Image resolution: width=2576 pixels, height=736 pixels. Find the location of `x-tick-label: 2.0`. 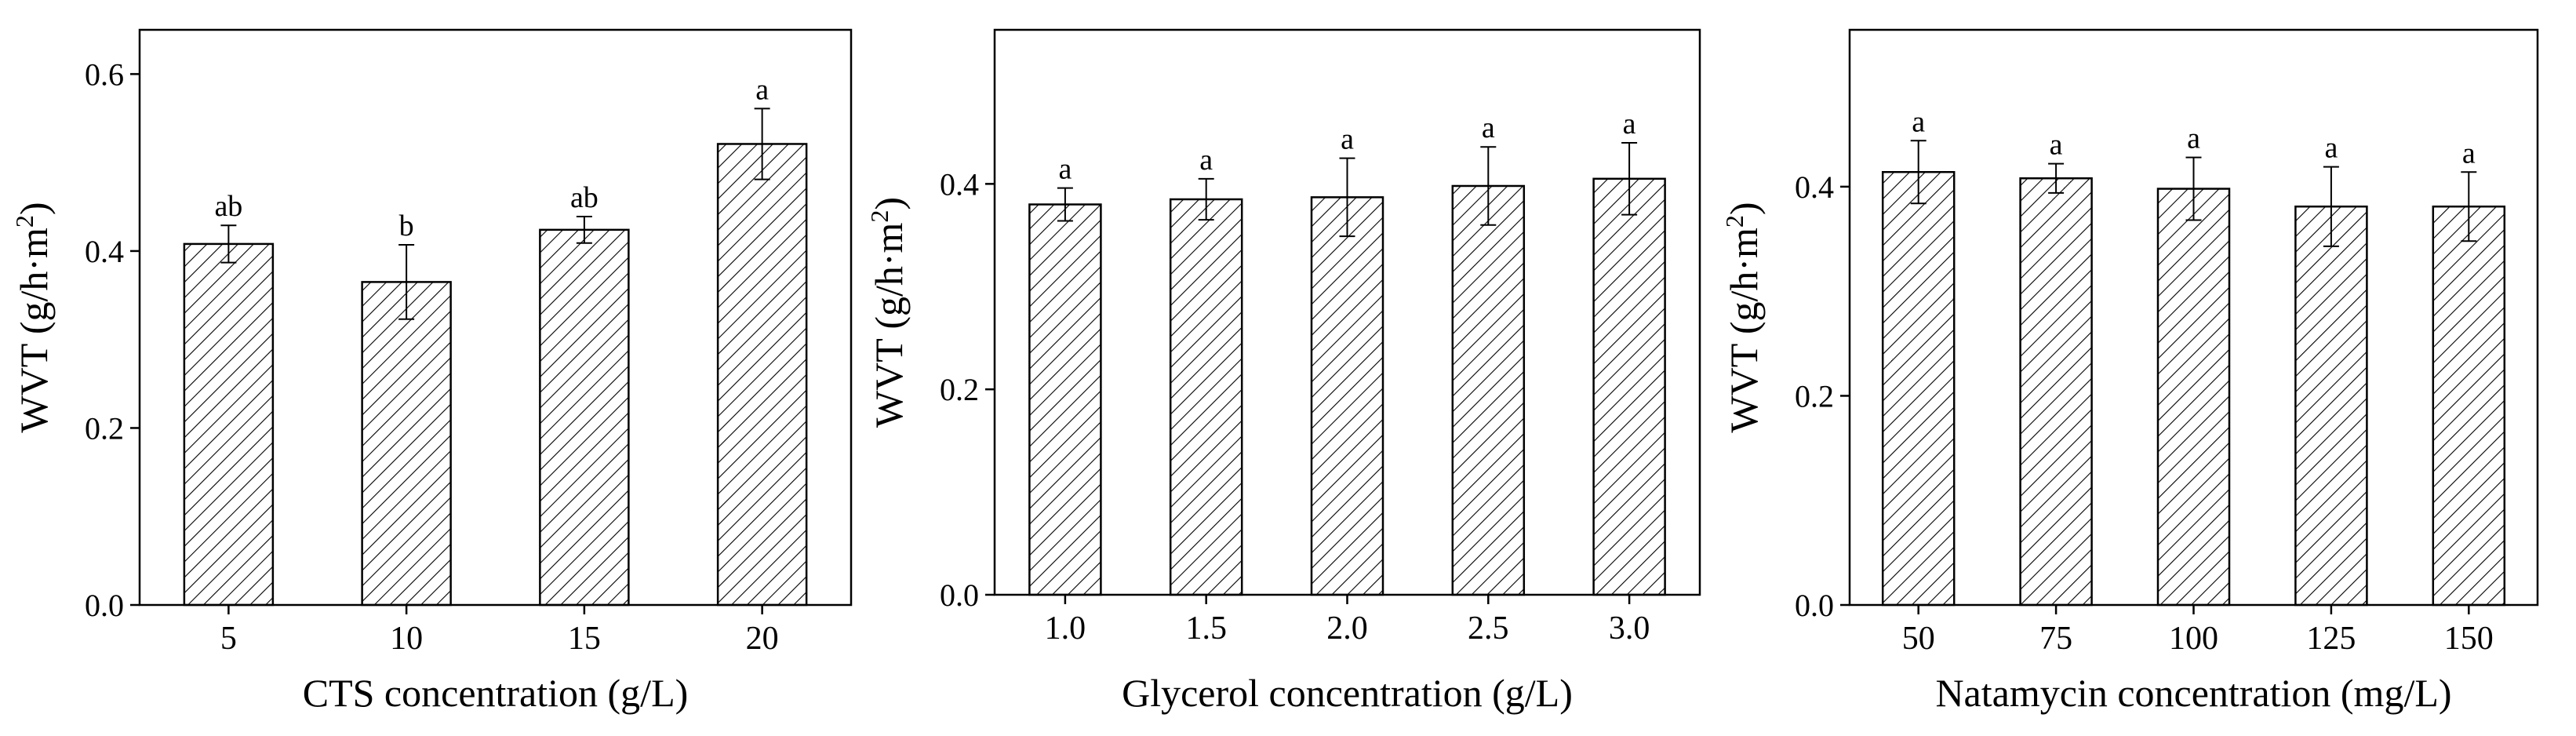

x-tick-label: 2.0 is located at coordinates (1347, 628).